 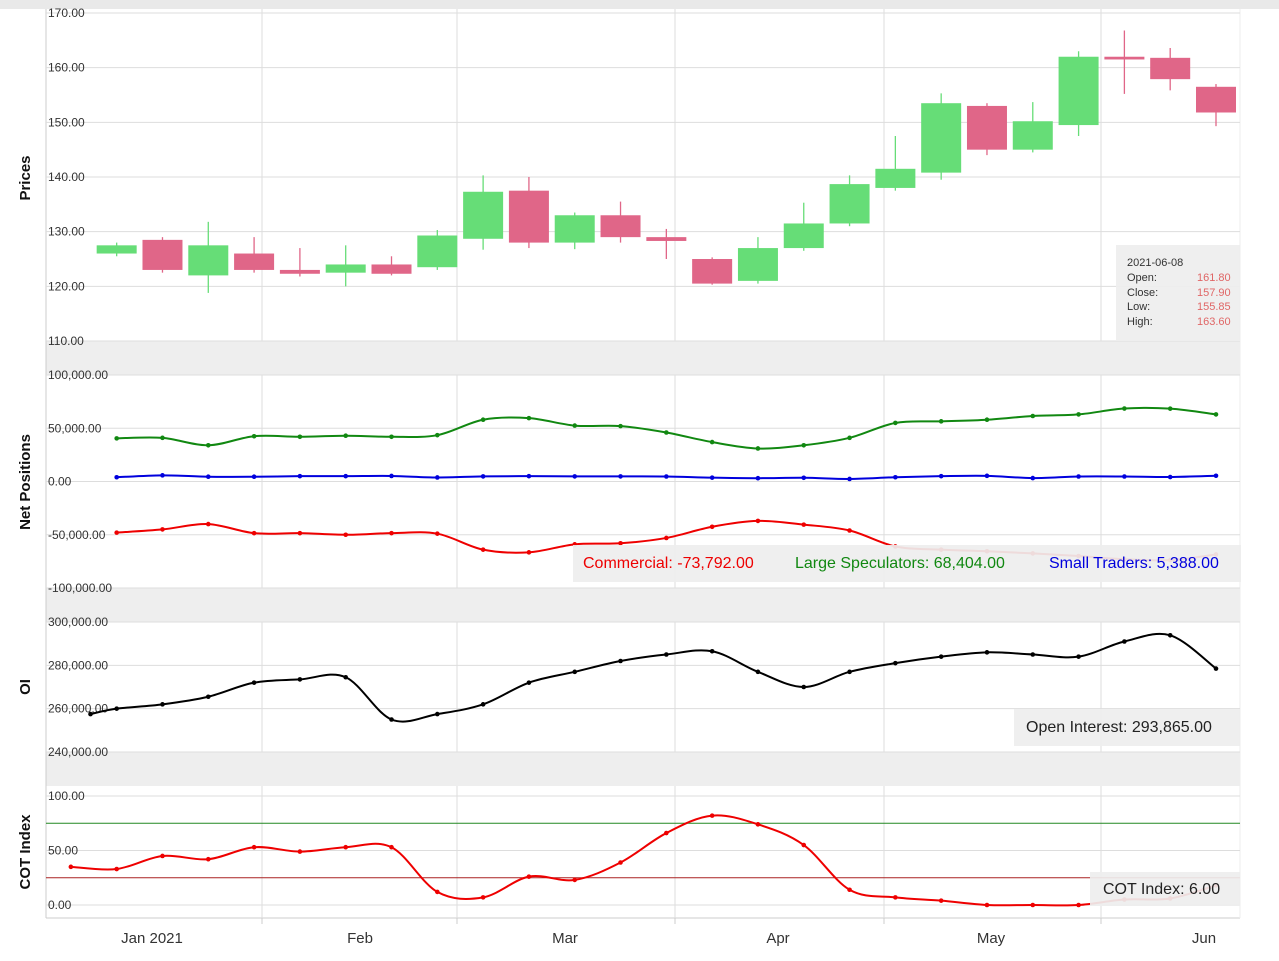 What do you see at coordinates (900, 563) in the screenshot?
I see `legend-large-speculators: Large Speculators: 68,404.00` at bounding box center [900, 563].